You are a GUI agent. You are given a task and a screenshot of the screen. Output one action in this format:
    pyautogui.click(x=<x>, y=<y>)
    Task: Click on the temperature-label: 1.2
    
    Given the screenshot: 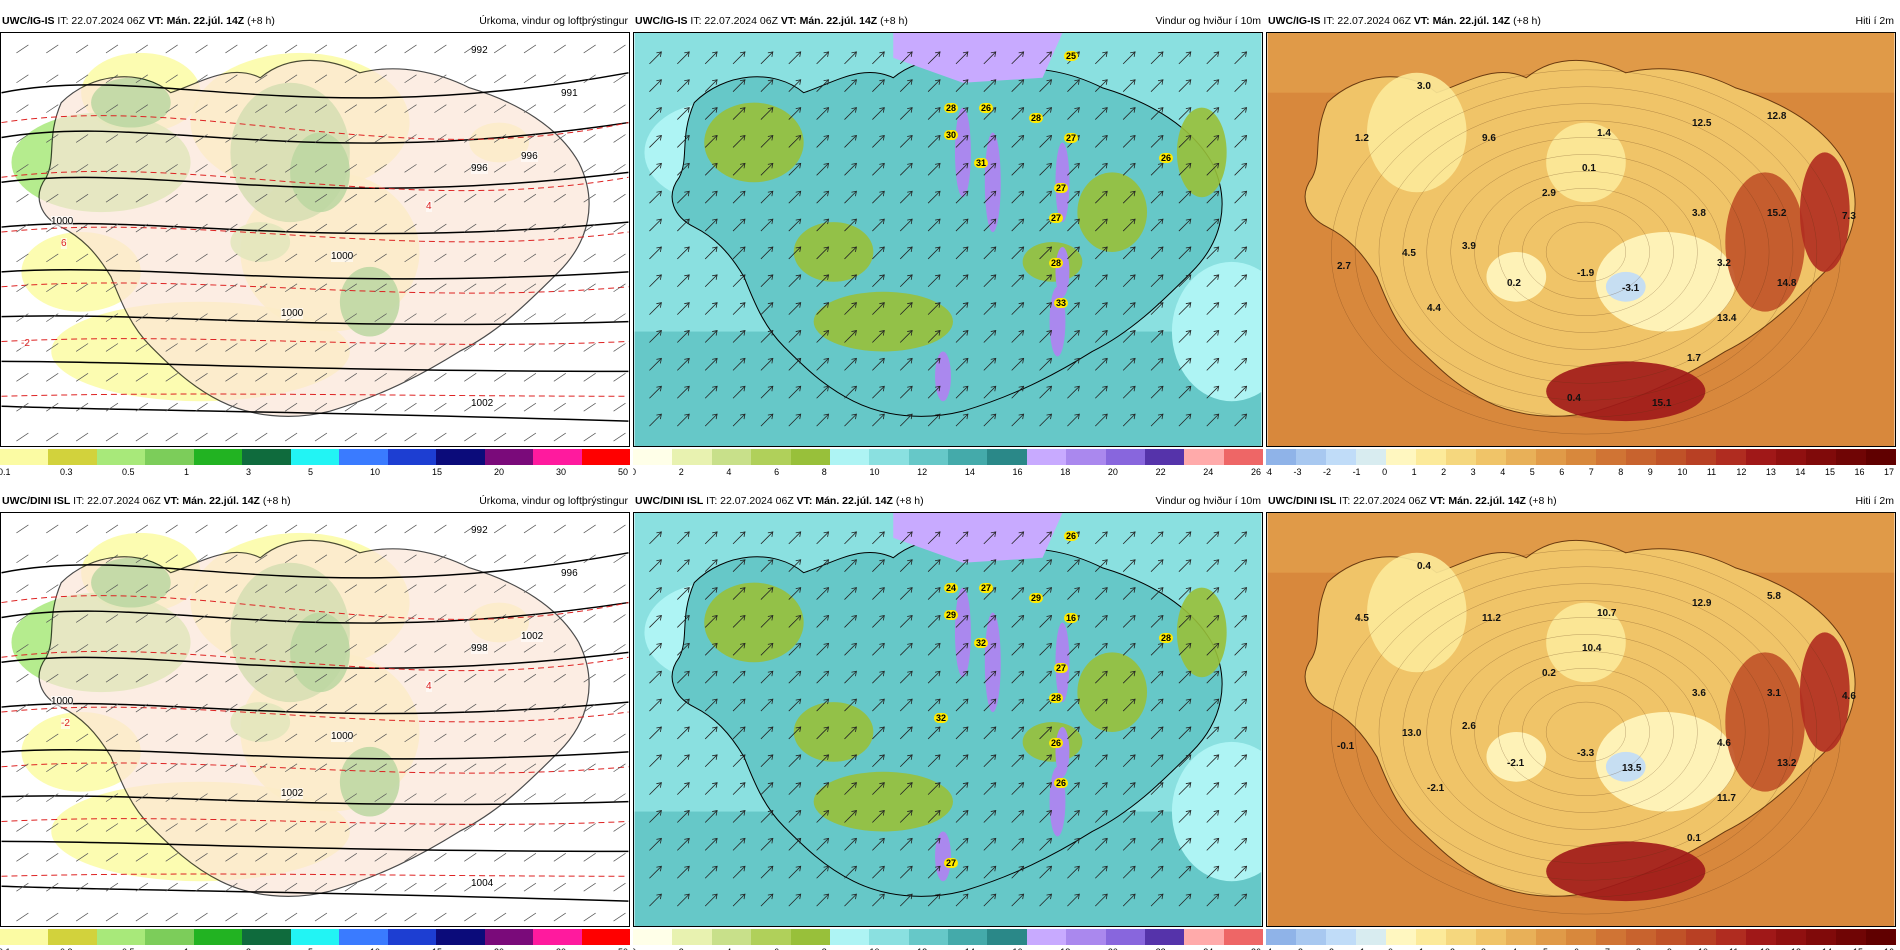 What is the action you would take?
    pyautogui.click(x=1362, y=138)
    